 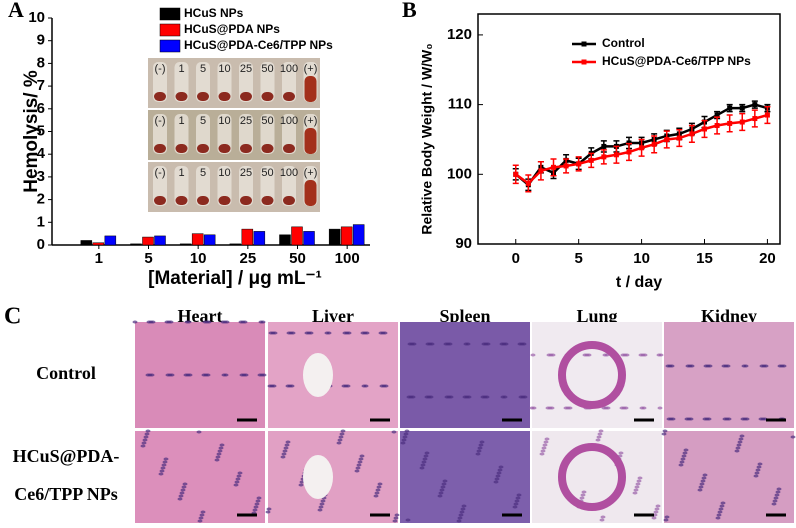 I want to click on panel-label: A, so click(x=16, y=11).